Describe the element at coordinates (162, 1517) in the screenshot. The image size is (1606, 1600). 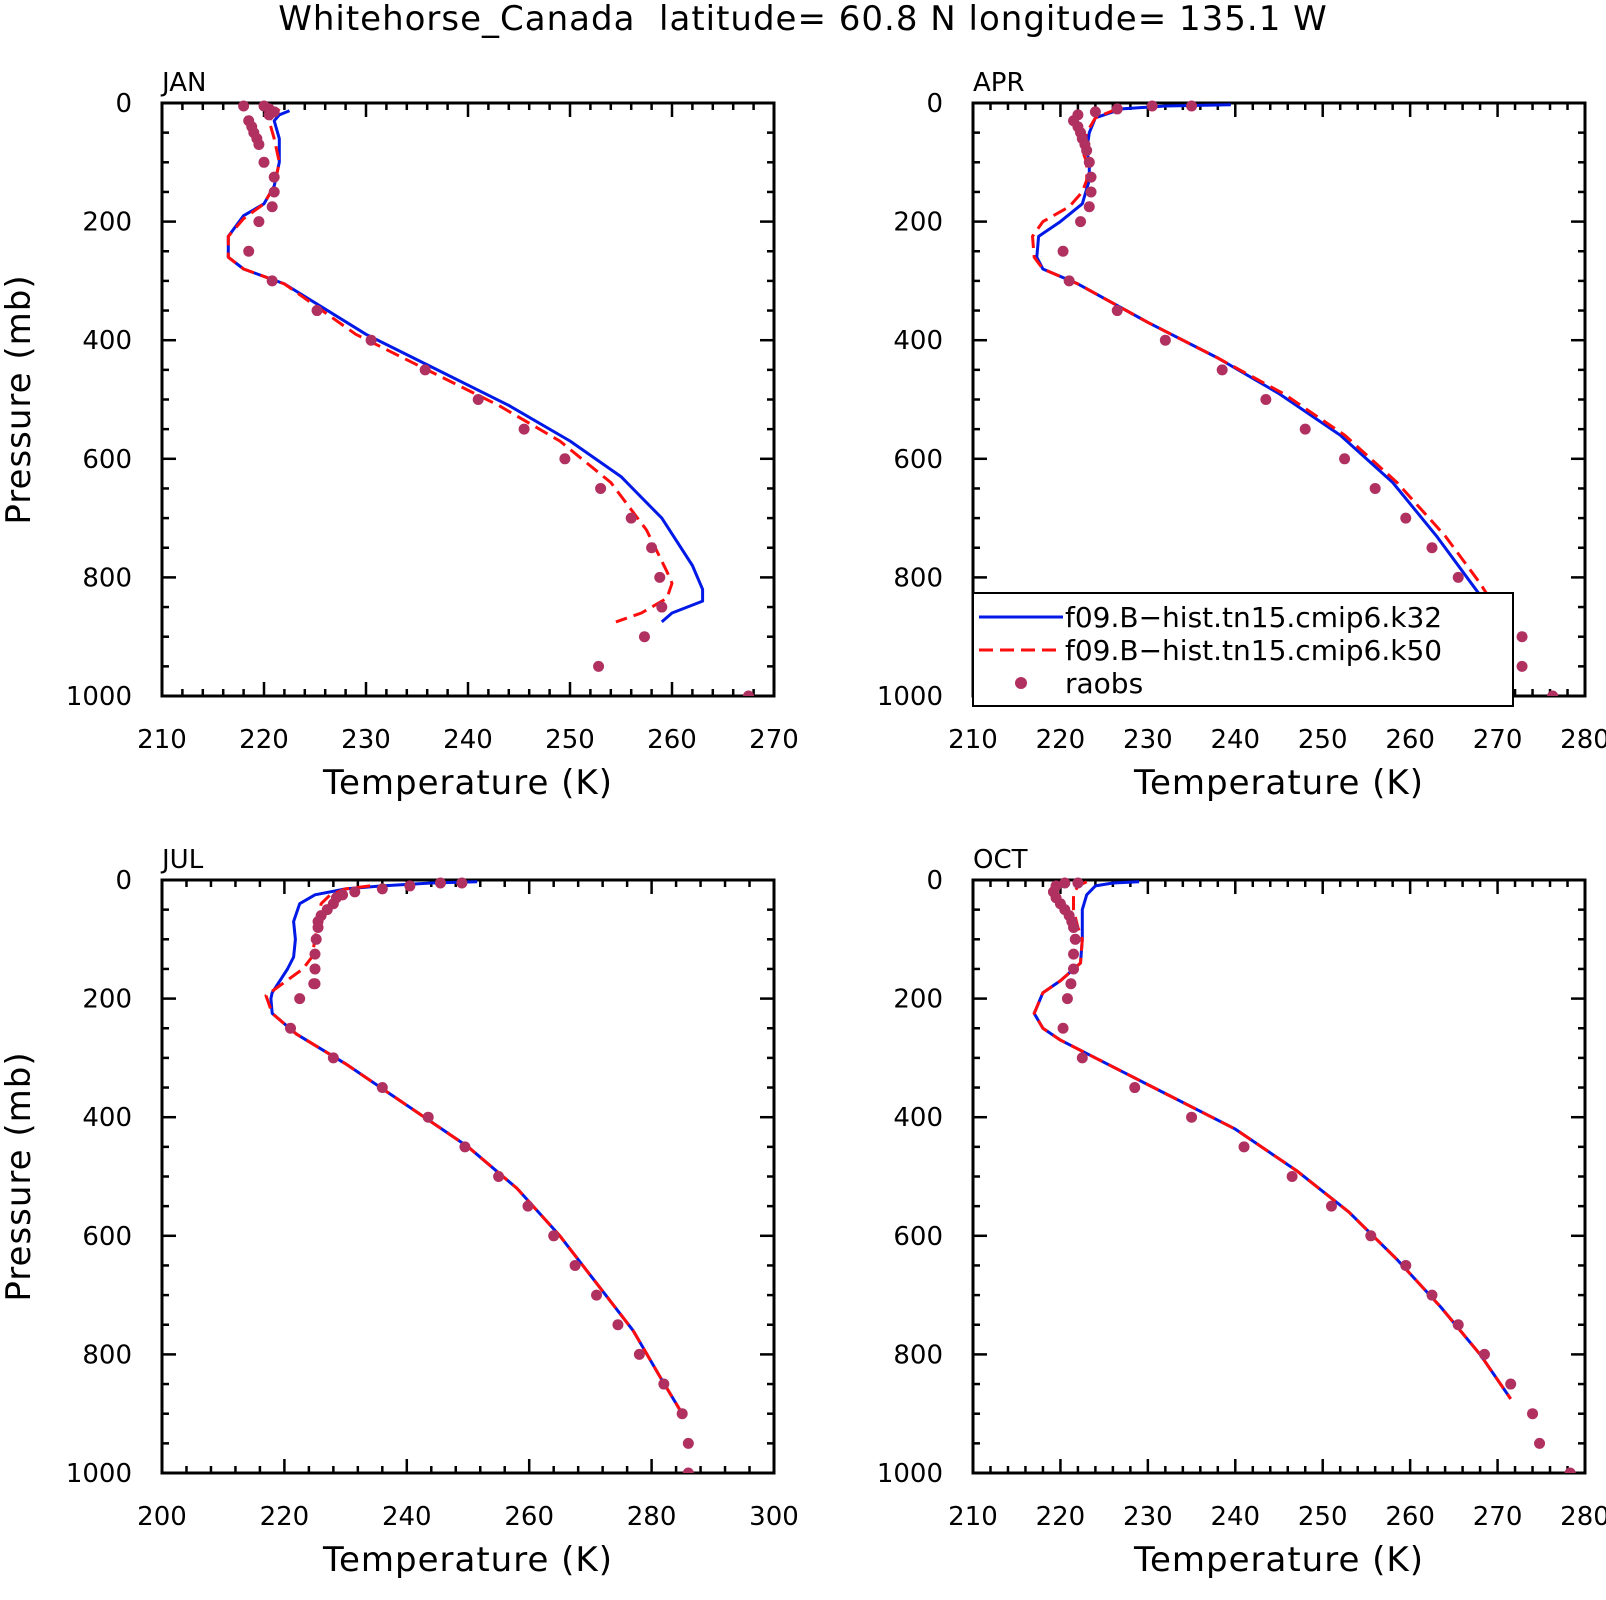
I see `x-tick-label: 200` at that location.